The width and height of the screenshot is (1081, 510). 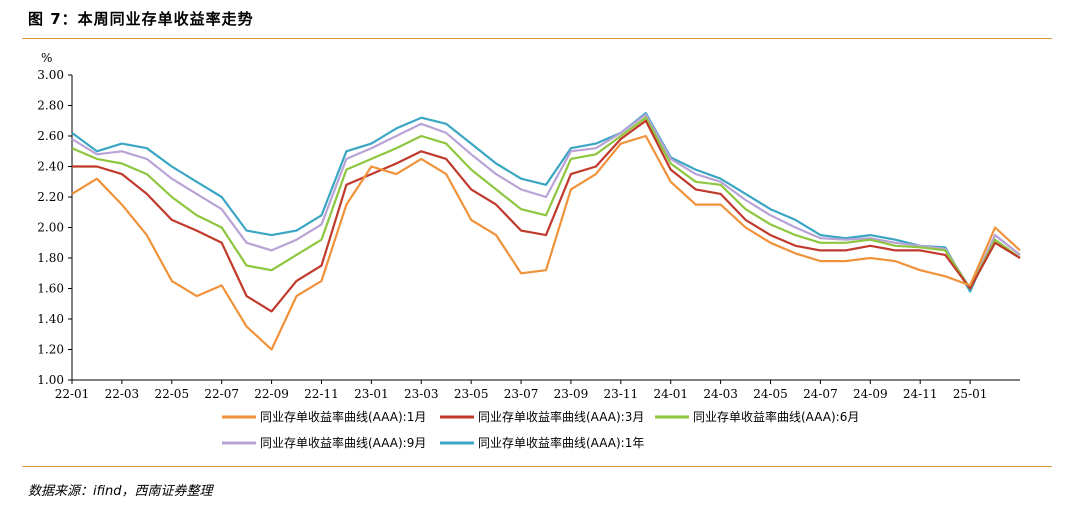 What do you see at coordinates (72, 394) in the screenshot?
I see `x-tick-label: 22-01` at bounding box center [72, 394].